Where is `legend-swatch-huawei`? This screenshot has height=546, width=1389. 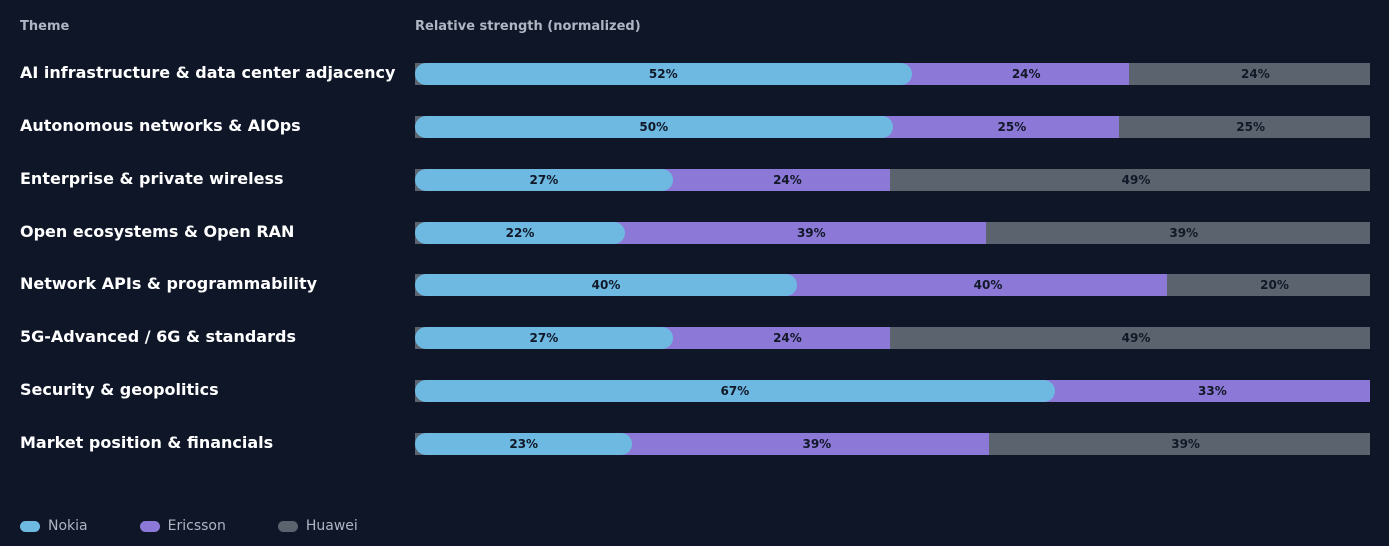 legend-swatch-huawei is located at coordinates (287, 526).